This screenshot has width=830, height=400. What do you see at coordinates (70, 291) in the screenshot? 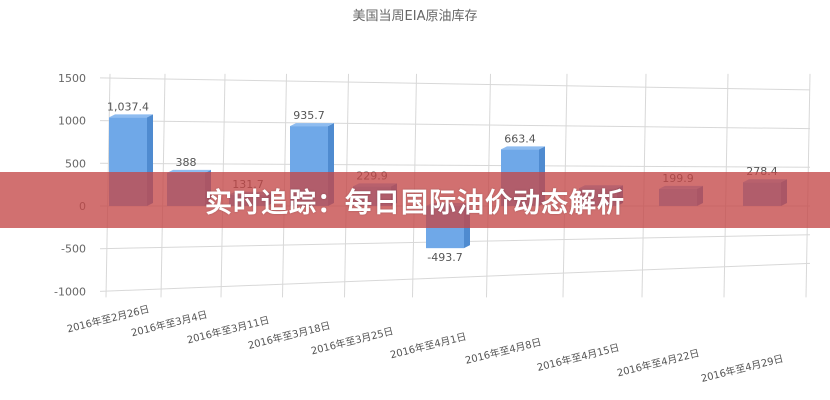
I see `y-tick-label: -1000` at bounding box center [70, 291].